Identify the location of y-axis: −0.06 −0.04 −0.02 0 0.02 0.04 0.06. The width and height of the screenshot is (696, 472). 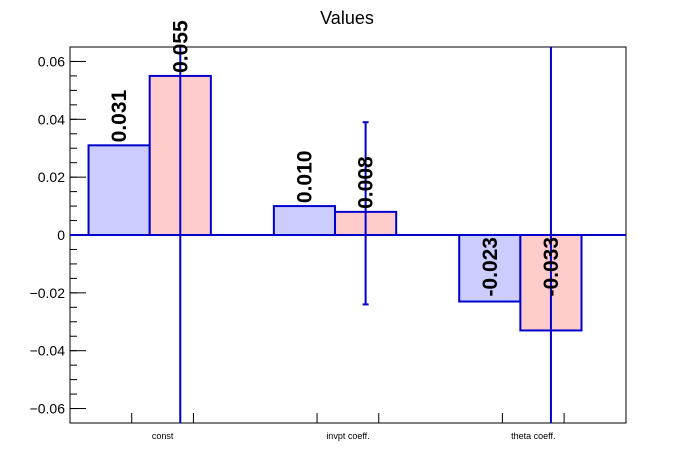
(58, 235).